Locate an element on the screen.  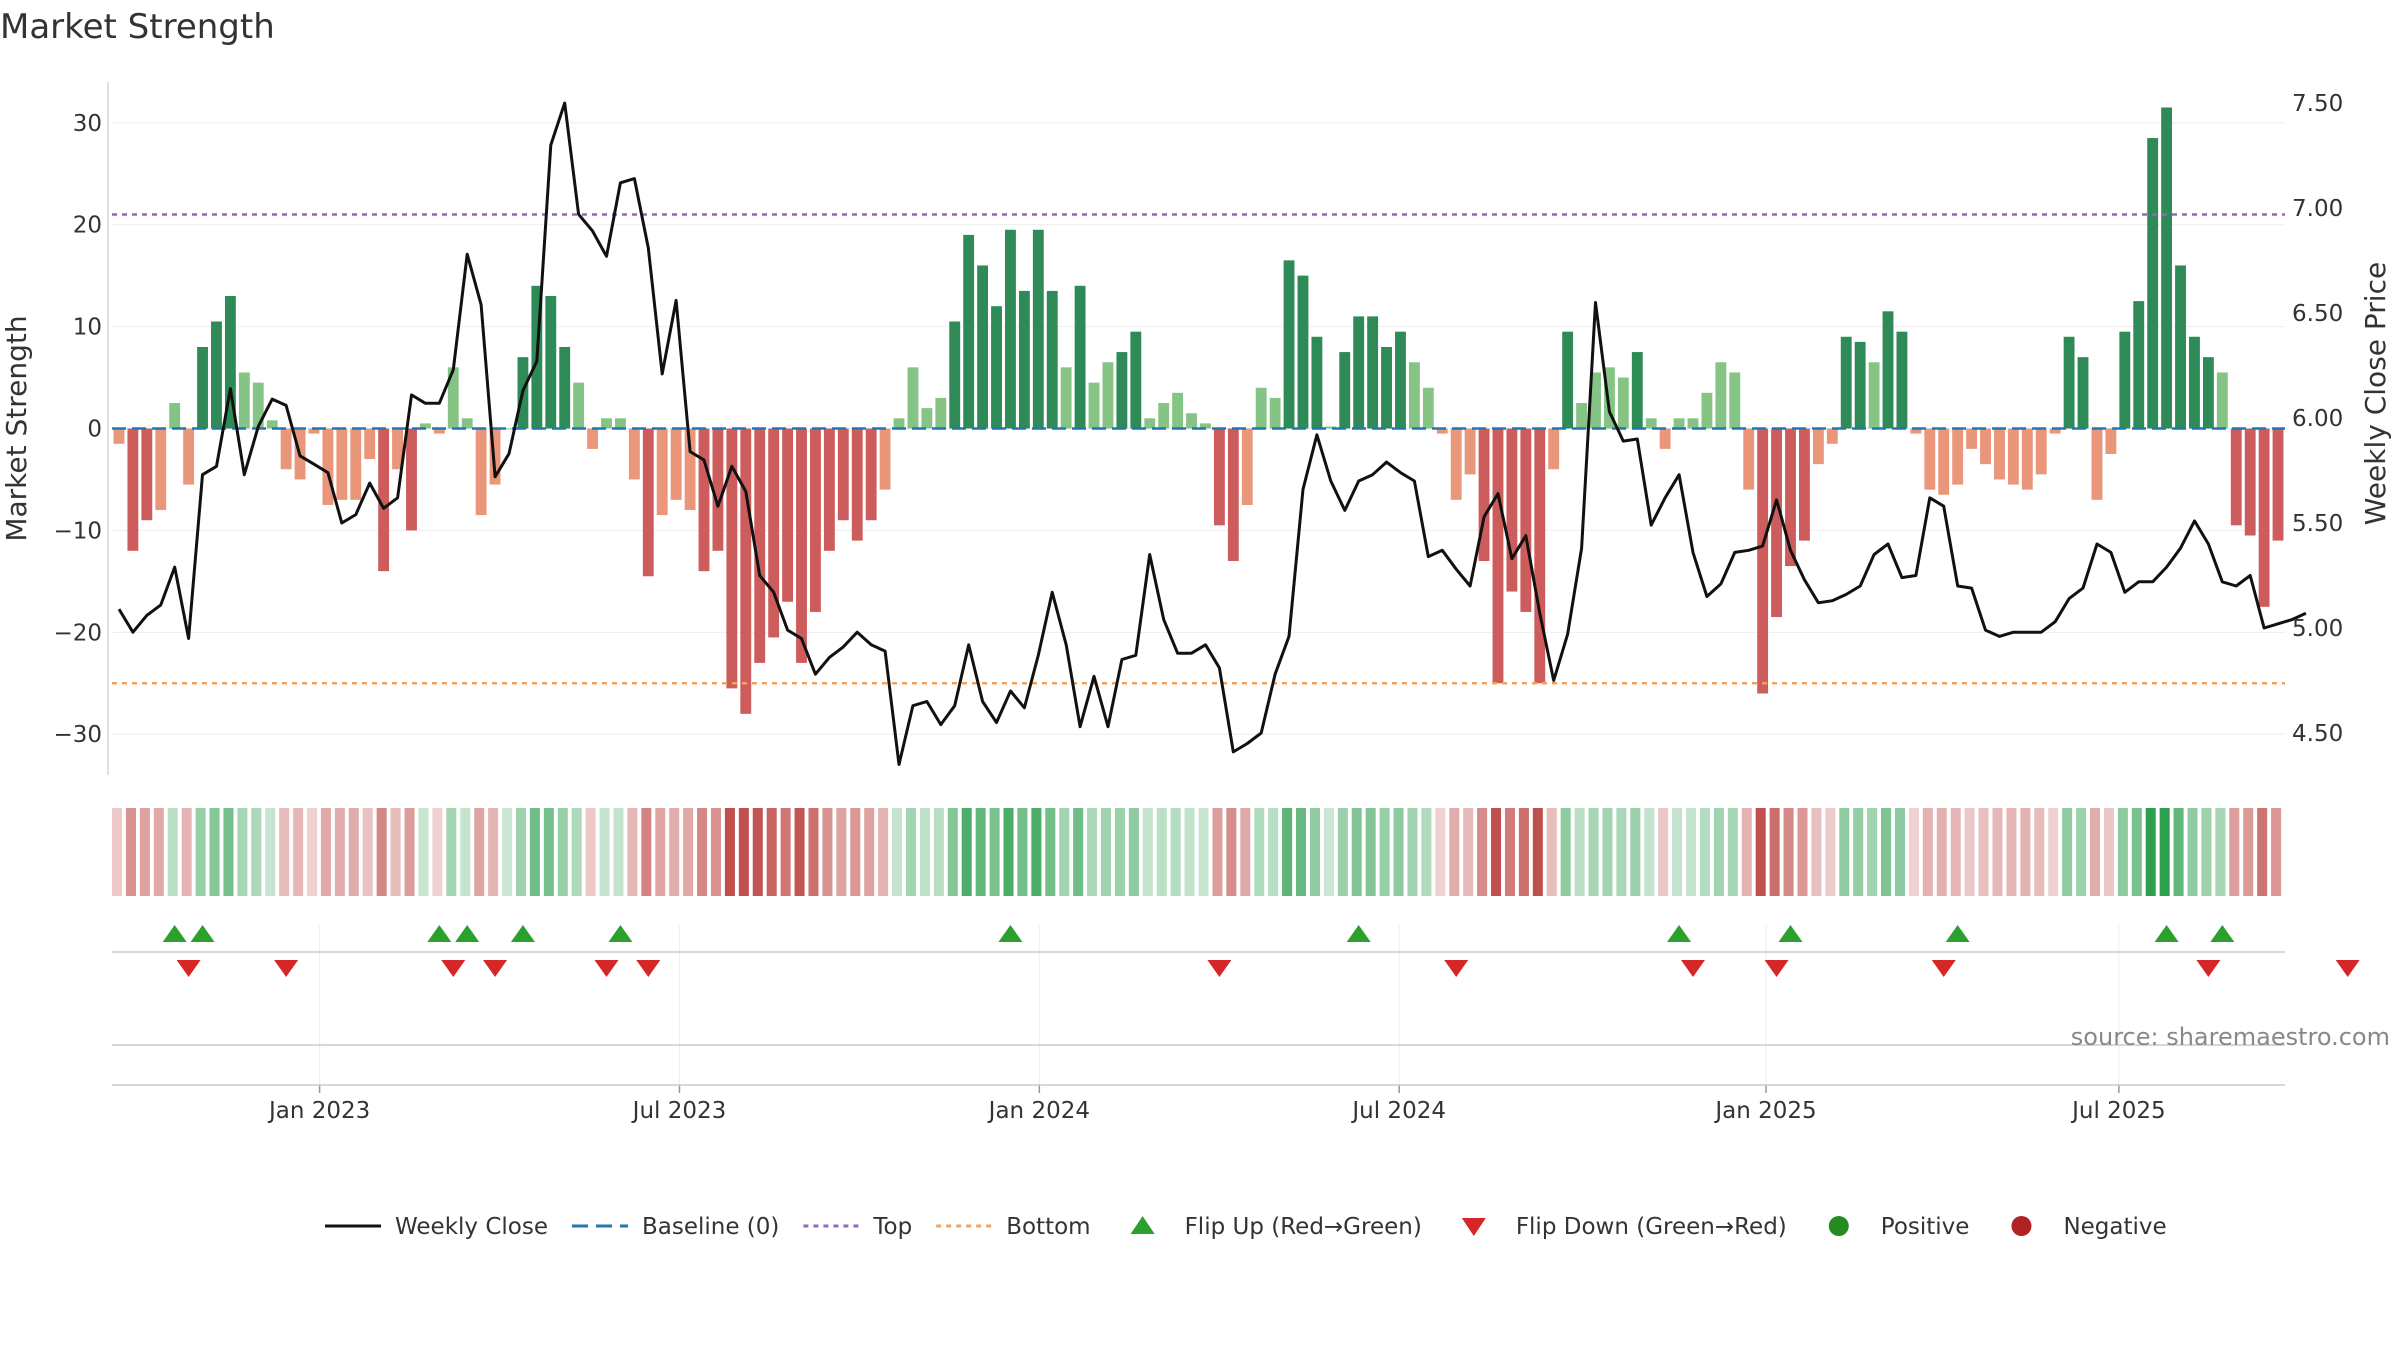
y-tick-left: 10 is located at coordinates (87, 328).